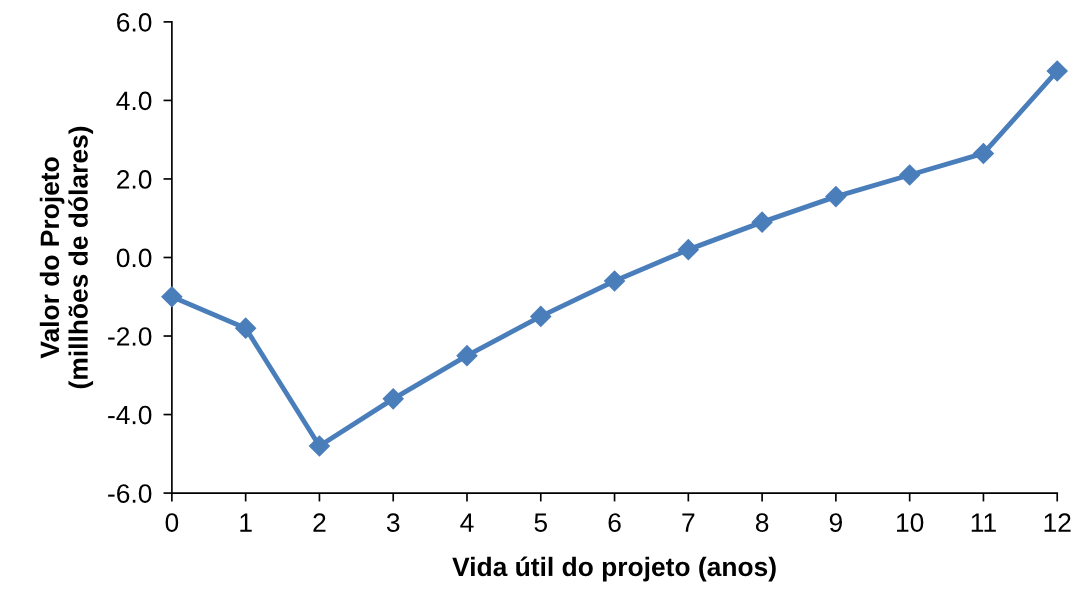 This screenshot has width=1081, height=608. I want to click on y-tick-label: 0.0, so click(134, 258).